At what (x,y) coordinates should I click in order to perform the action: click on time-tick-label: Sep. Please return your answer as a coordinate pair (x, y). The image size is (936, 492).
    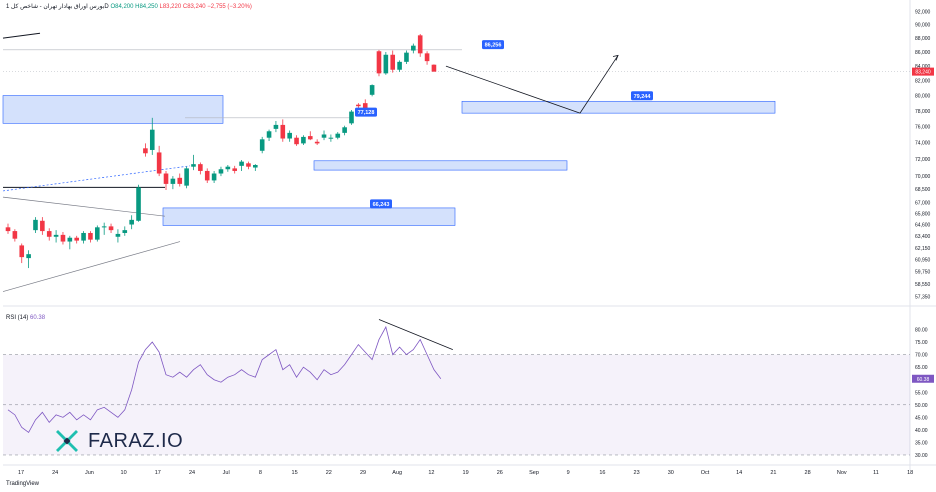
    Looking at the image, I should click on (534, 473).